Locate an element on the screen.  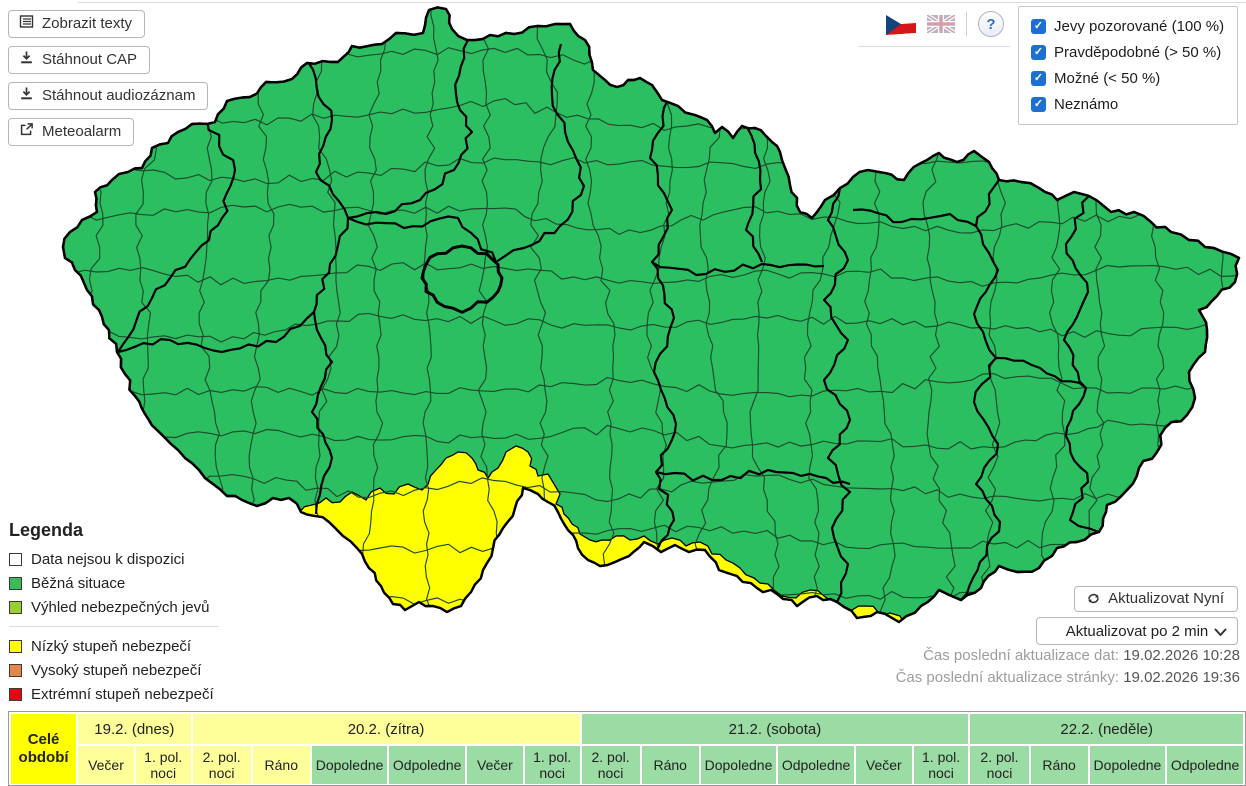
timeline-day-cell: 21.2. (sobota) is located at coordinates (775, 729).